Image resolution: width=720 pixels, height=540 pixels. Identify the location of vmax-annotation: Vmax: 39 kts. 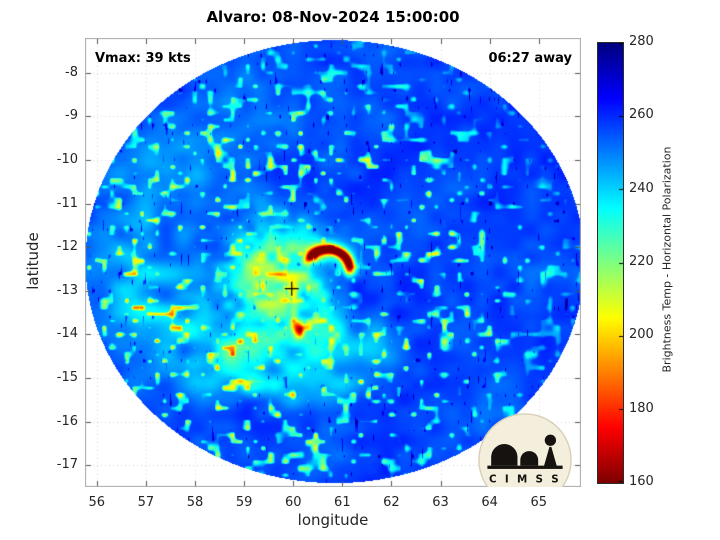
(143, 58).